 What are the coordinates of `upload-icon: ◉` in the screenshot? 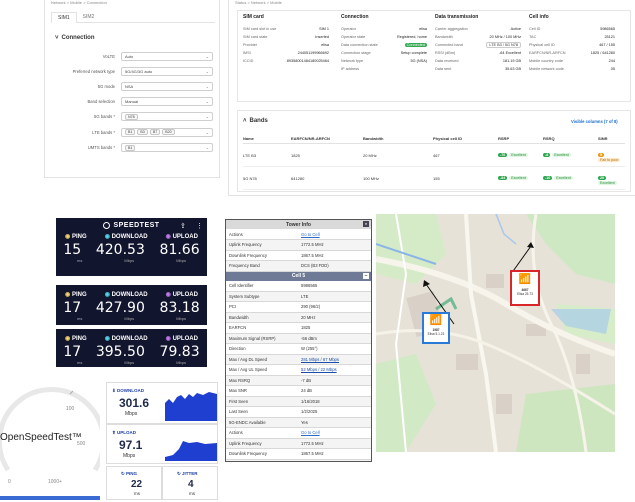 It's located at (169, 237).